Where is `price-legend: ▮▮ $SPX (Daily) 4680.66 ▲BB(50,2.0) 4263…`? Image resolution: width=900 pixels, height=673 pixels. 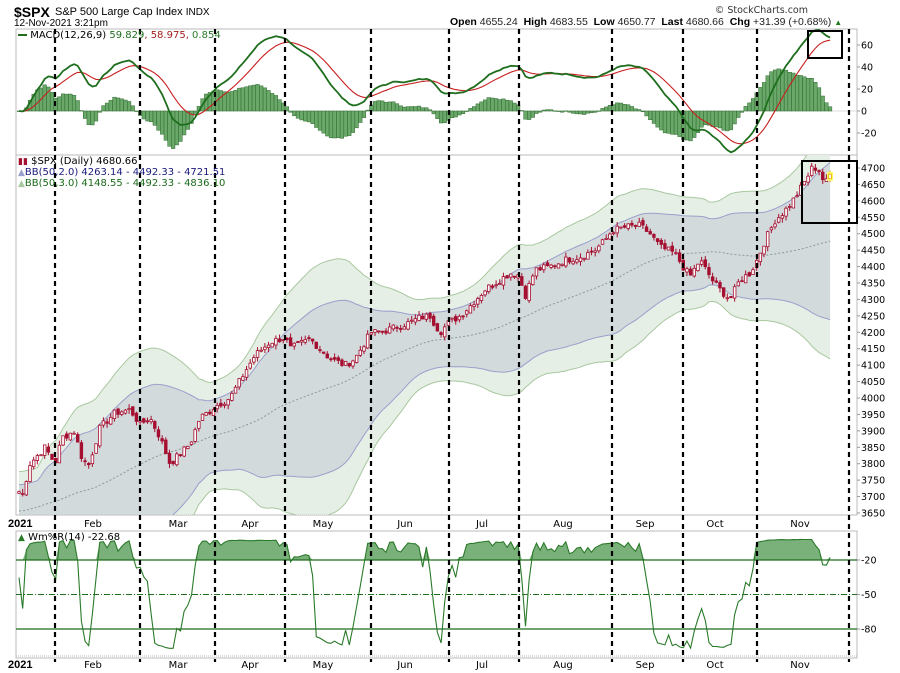
price-legend: ▮▮ $SPX (Daily) 4680.66 ▲BB(50,2.0) 4263… is located at coordinates (121, 172).